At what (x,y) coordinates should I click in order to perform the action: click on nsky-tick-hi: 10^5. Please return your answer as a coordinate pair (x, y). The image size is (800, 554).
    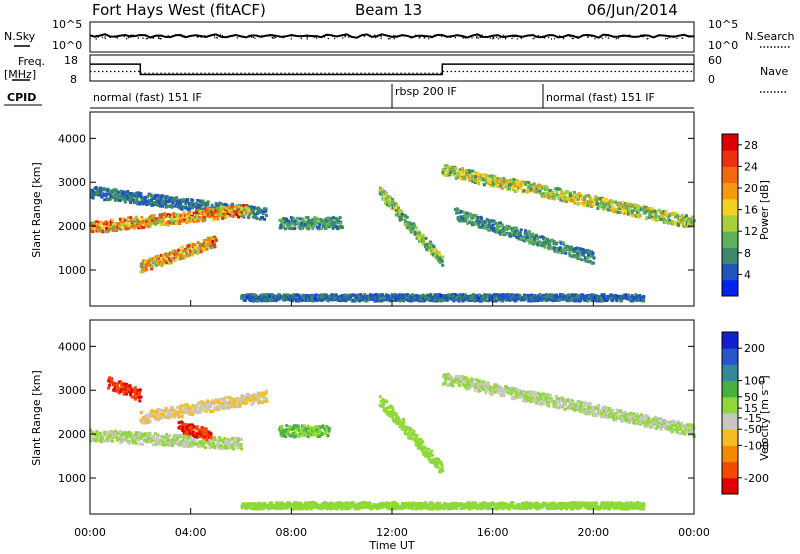
    Looking at the image, I should click on (67, 24).